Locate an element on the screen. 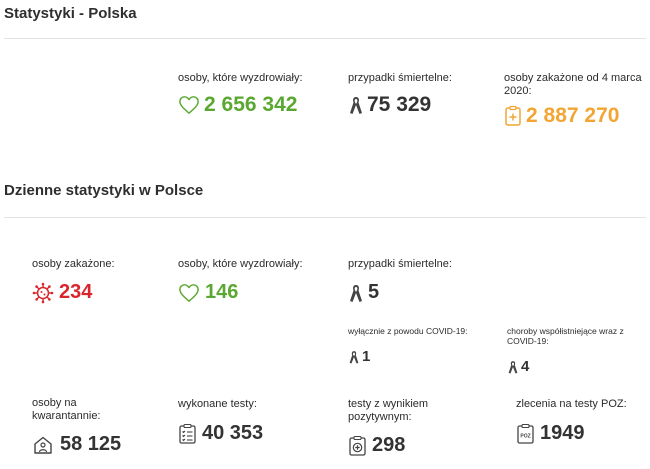 The width and height of the screenshot is (650, 469). covid-only-label: wyłącznie z powodu COVID-19: is located at coordinates (408, 331).